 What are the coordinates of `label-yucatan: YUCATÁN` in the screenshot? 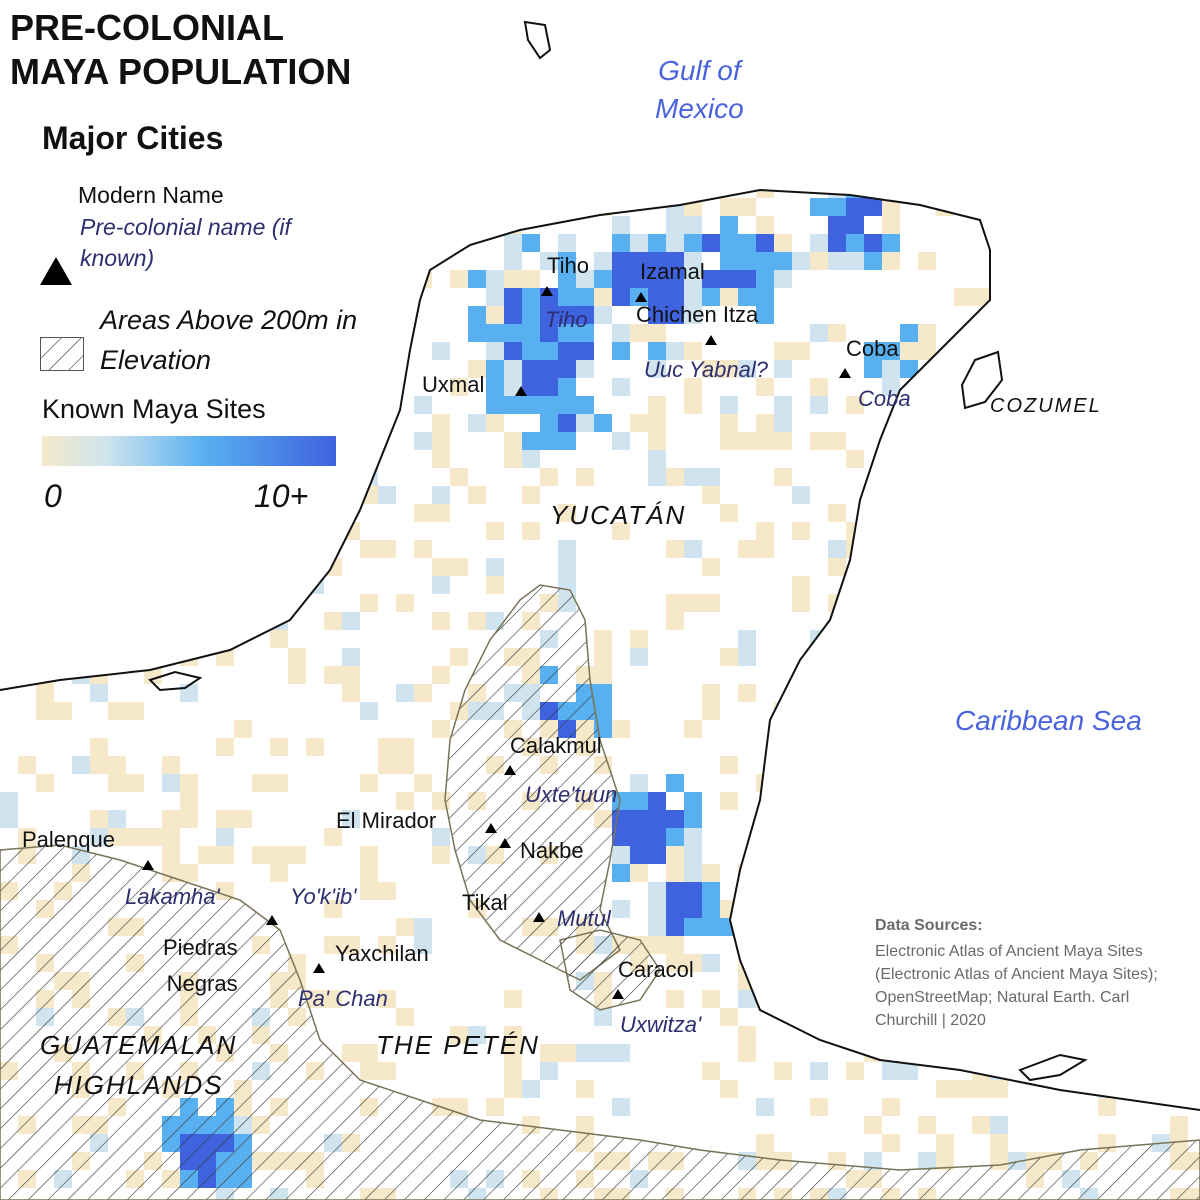 It's located at (618, 515).